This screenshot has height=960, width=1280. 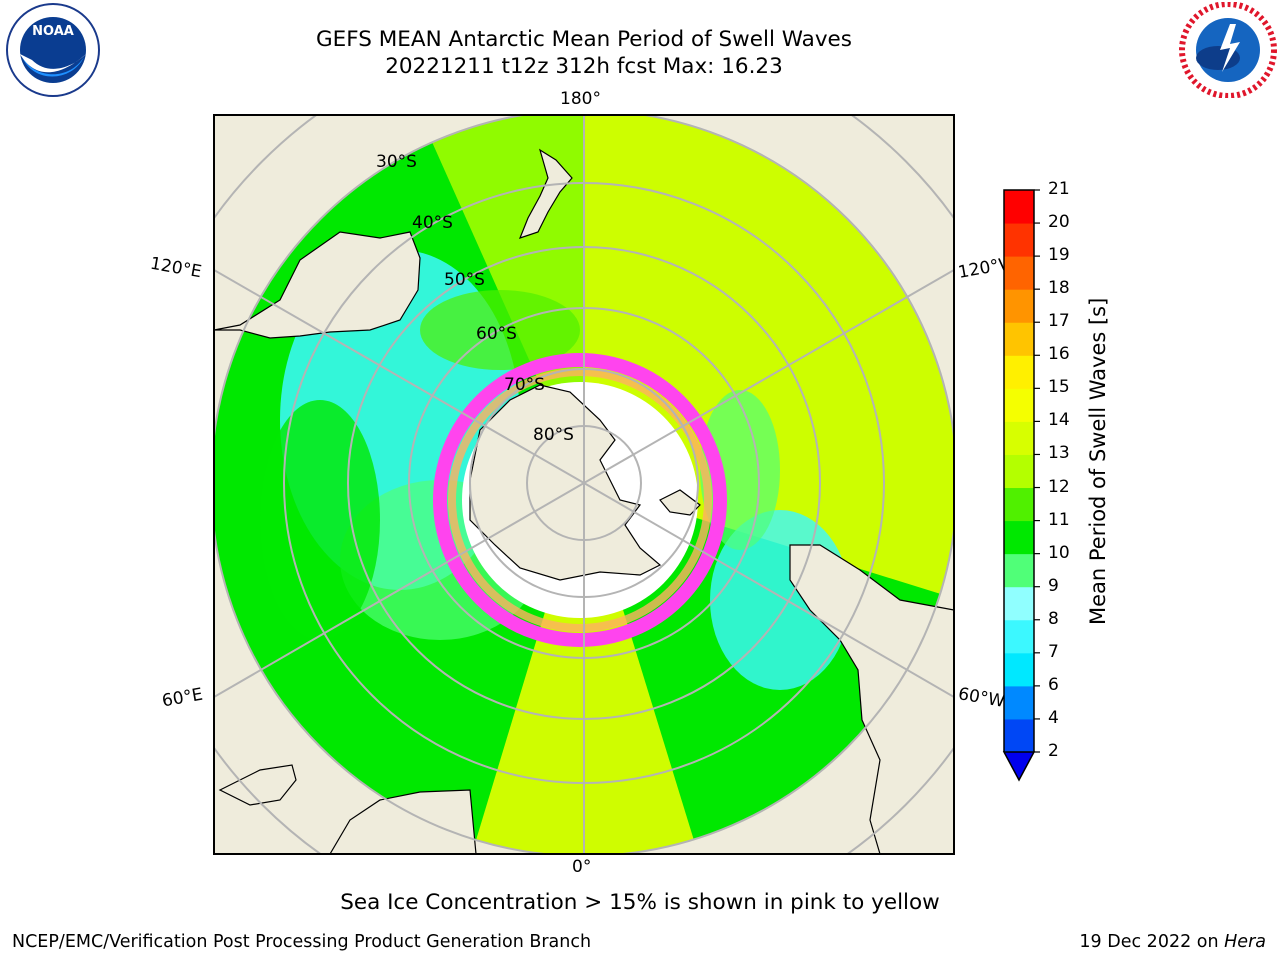 What do you see at coordinates (396, 162) in the screenshot?
I see `lat-label-30s: 30°S` at bounding box center [396, 162].